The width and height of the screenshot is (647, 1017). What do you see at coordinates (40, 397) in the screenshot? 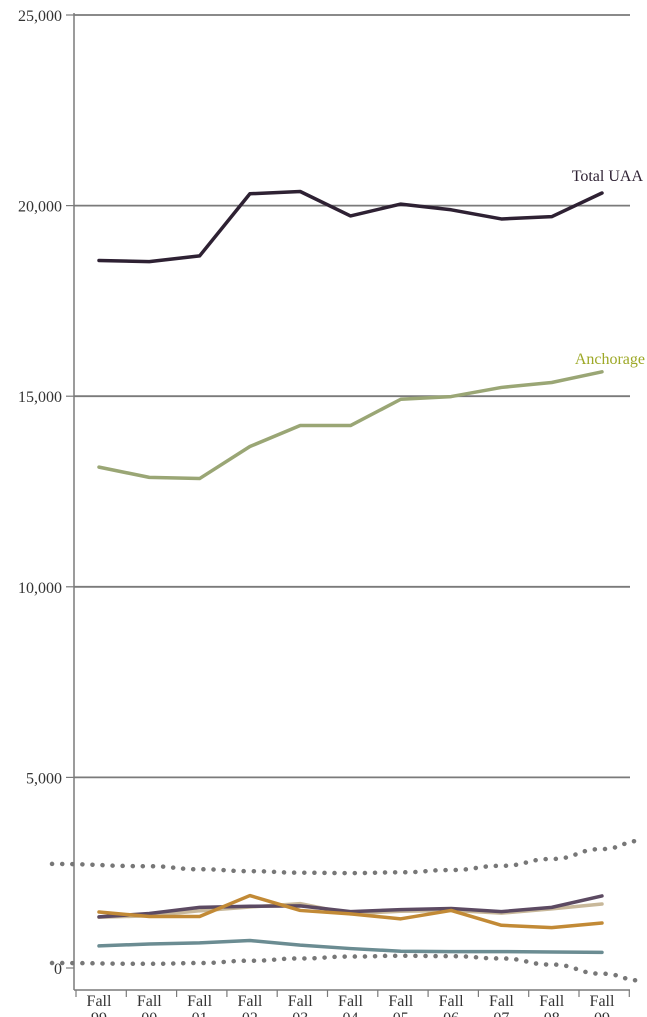
I see `y-tick-label: 15,000` at bounding box center [40, 397].